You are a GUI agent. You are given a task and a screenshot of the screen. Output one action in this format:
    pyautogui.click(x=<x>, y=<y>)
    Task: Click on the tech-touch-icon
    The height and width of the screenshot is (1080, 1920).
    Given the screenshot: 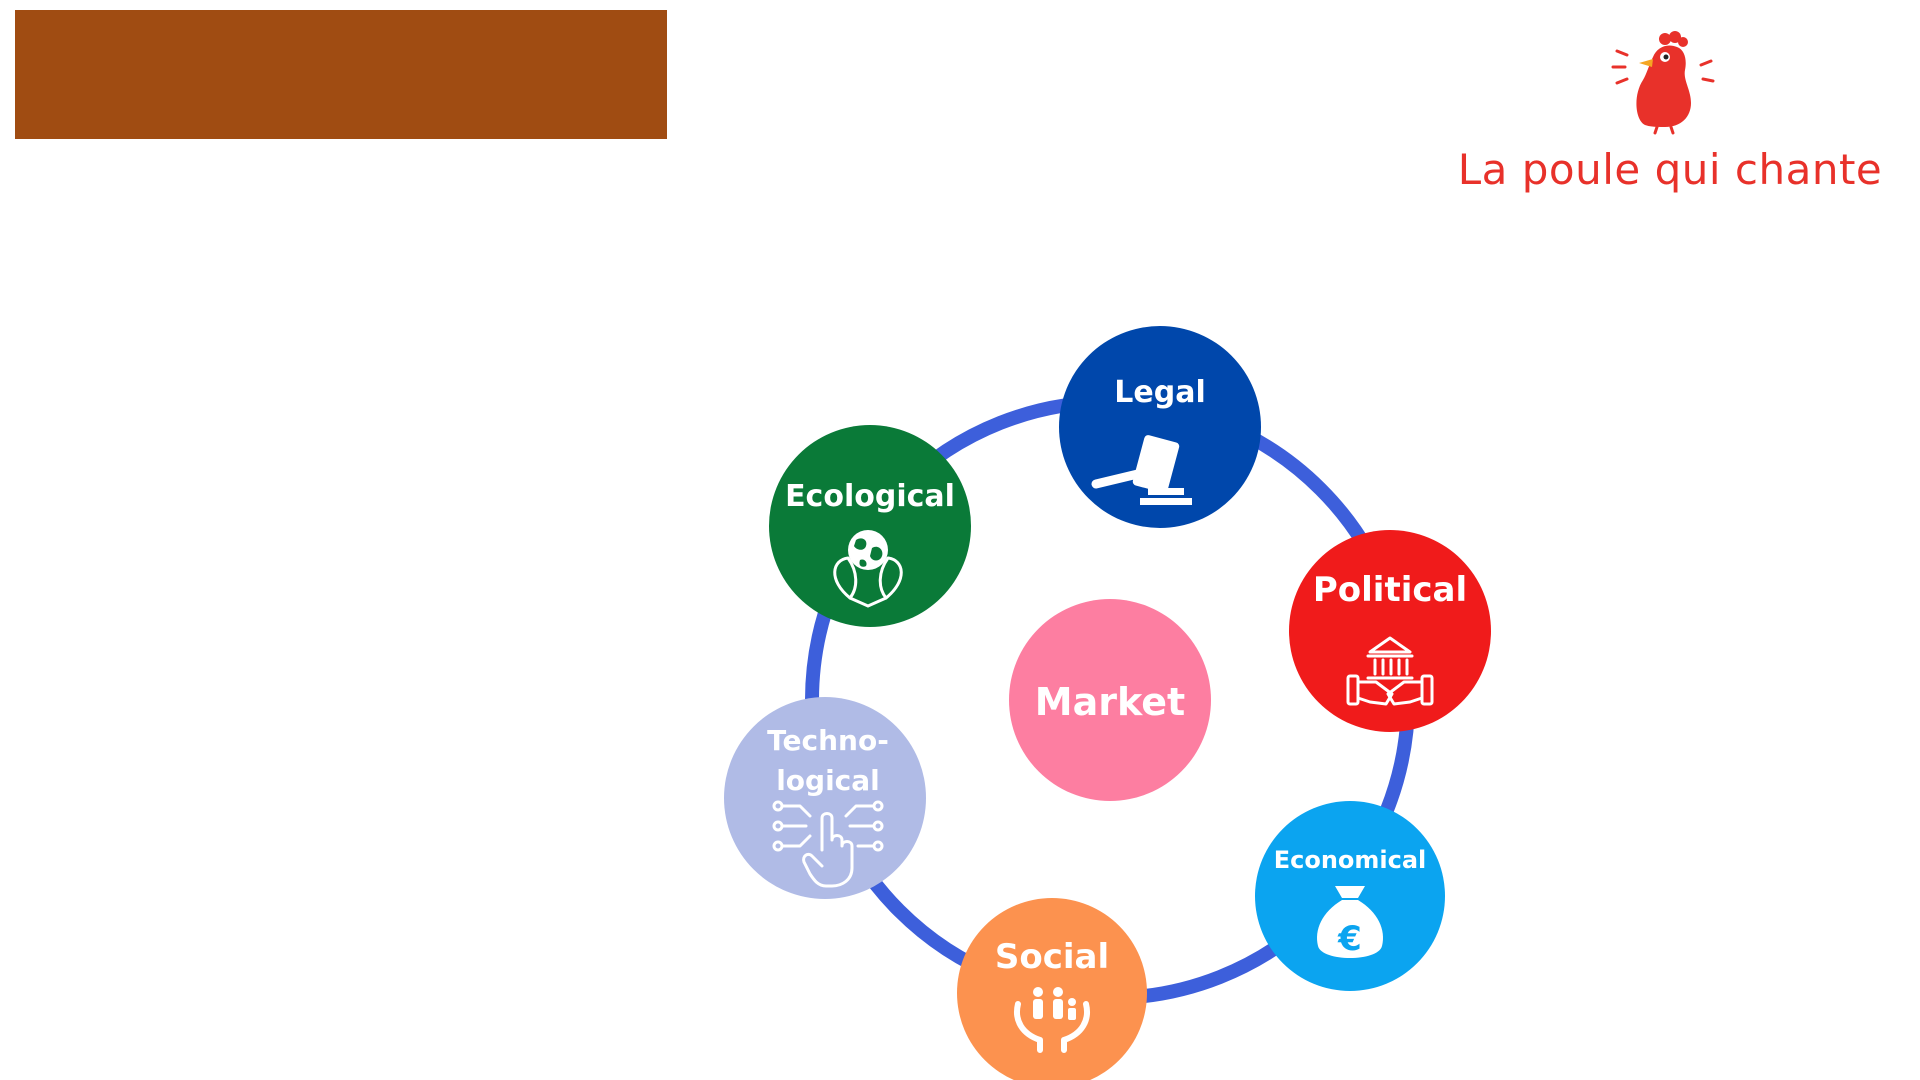 What is the action you would take?
    pyautogui.click(x=828, y=844)
    